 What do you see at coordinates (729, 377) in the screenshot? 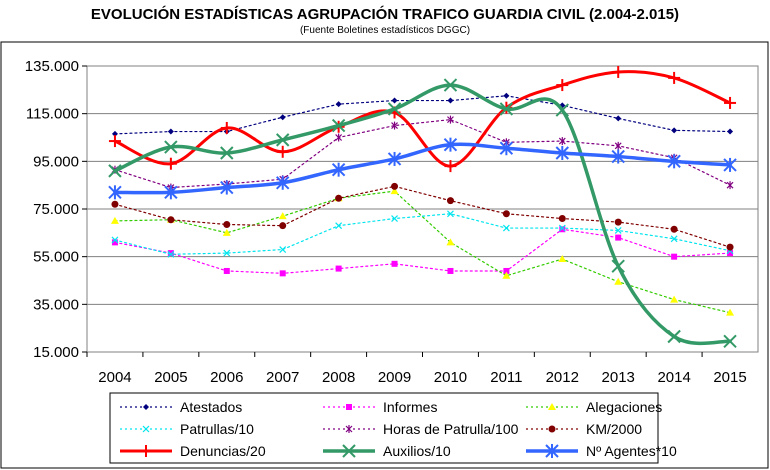
I see `x-tick-label: 2015` at bounding box center [729, 377].